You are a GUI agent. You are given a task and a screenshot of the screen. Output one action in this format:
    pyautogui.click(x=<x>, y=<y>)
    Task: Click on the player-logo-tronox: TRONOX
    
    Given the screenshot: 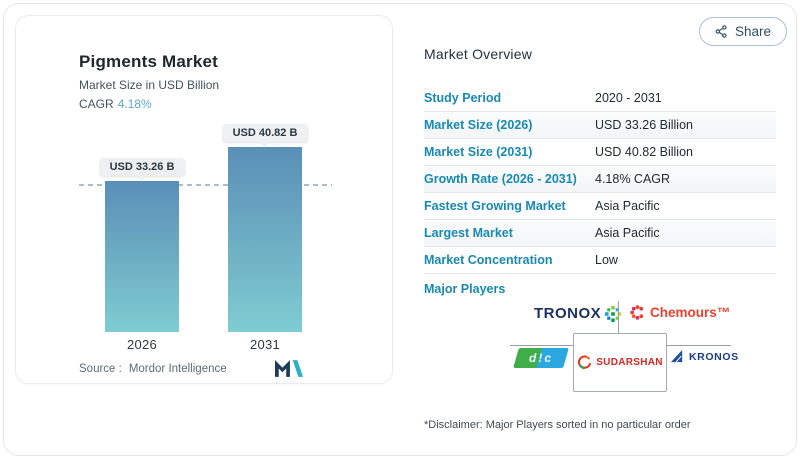 What is the action you would take?
    pyautogui.click(x=578, y=313)
    